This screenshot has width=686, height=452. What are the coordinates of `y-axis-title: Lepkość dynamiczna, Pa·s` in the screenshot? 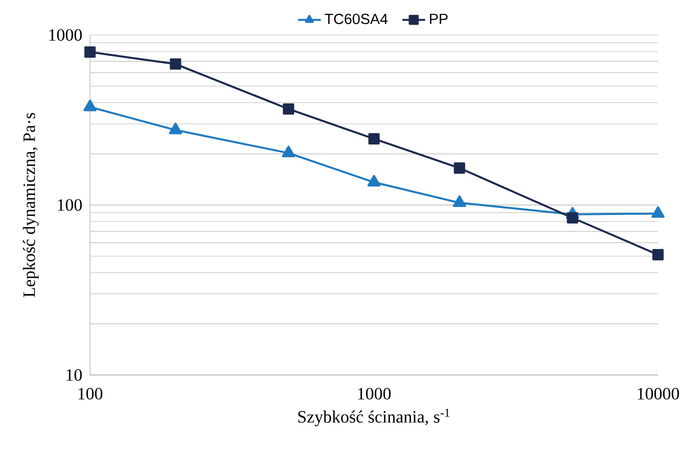 It's located at (30, 205).